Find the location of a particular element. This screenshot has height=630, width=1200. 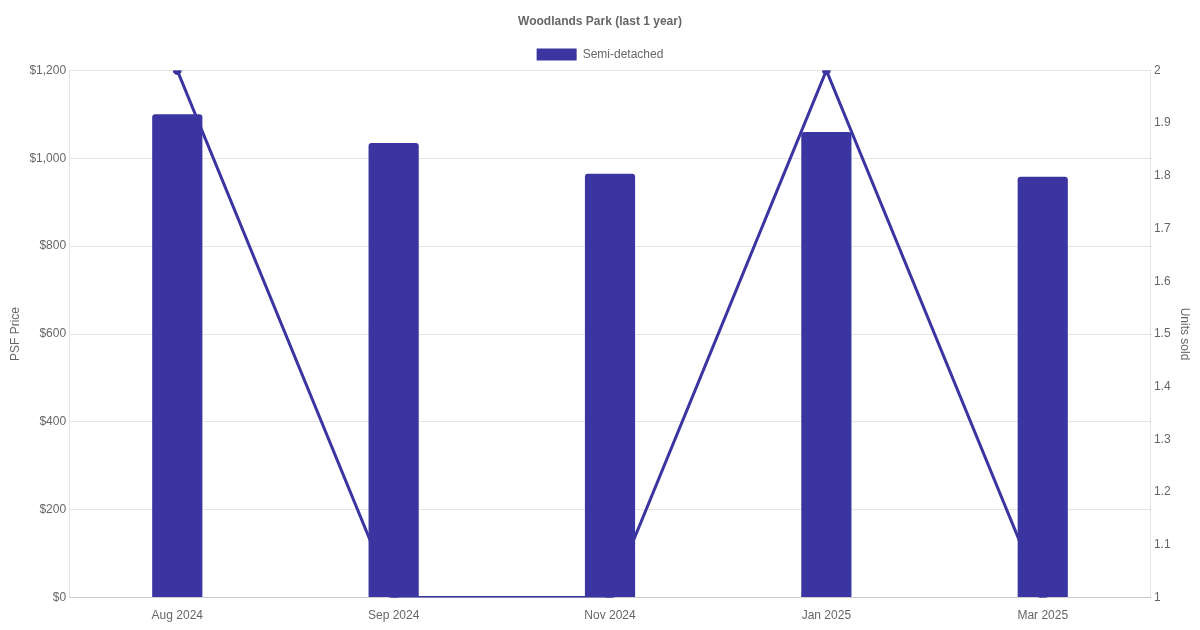

y-tick-label: $200 is located at coordinates (53, 509).